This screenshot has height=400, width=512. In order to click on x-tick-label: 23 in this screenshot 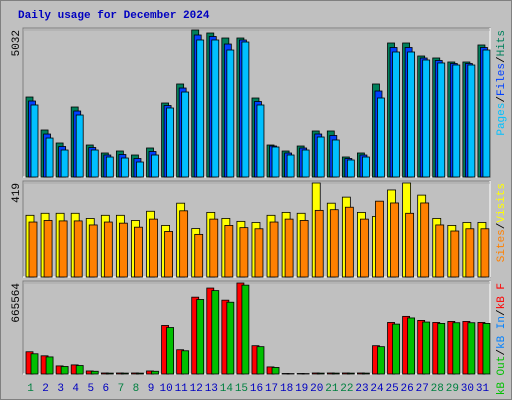, I will do `click(361, 389)`.